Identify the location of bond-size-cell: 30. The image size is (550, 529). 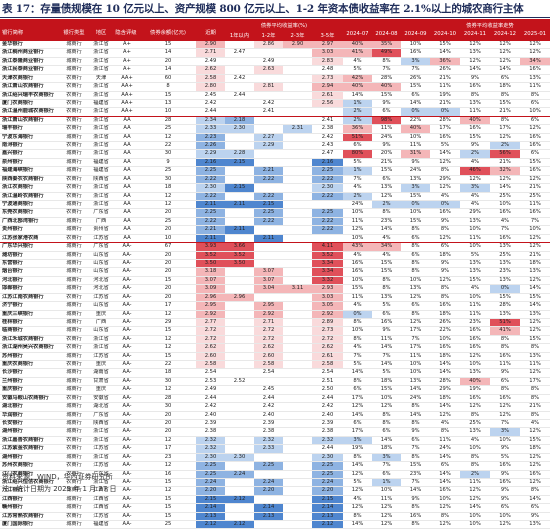
(168, 382).